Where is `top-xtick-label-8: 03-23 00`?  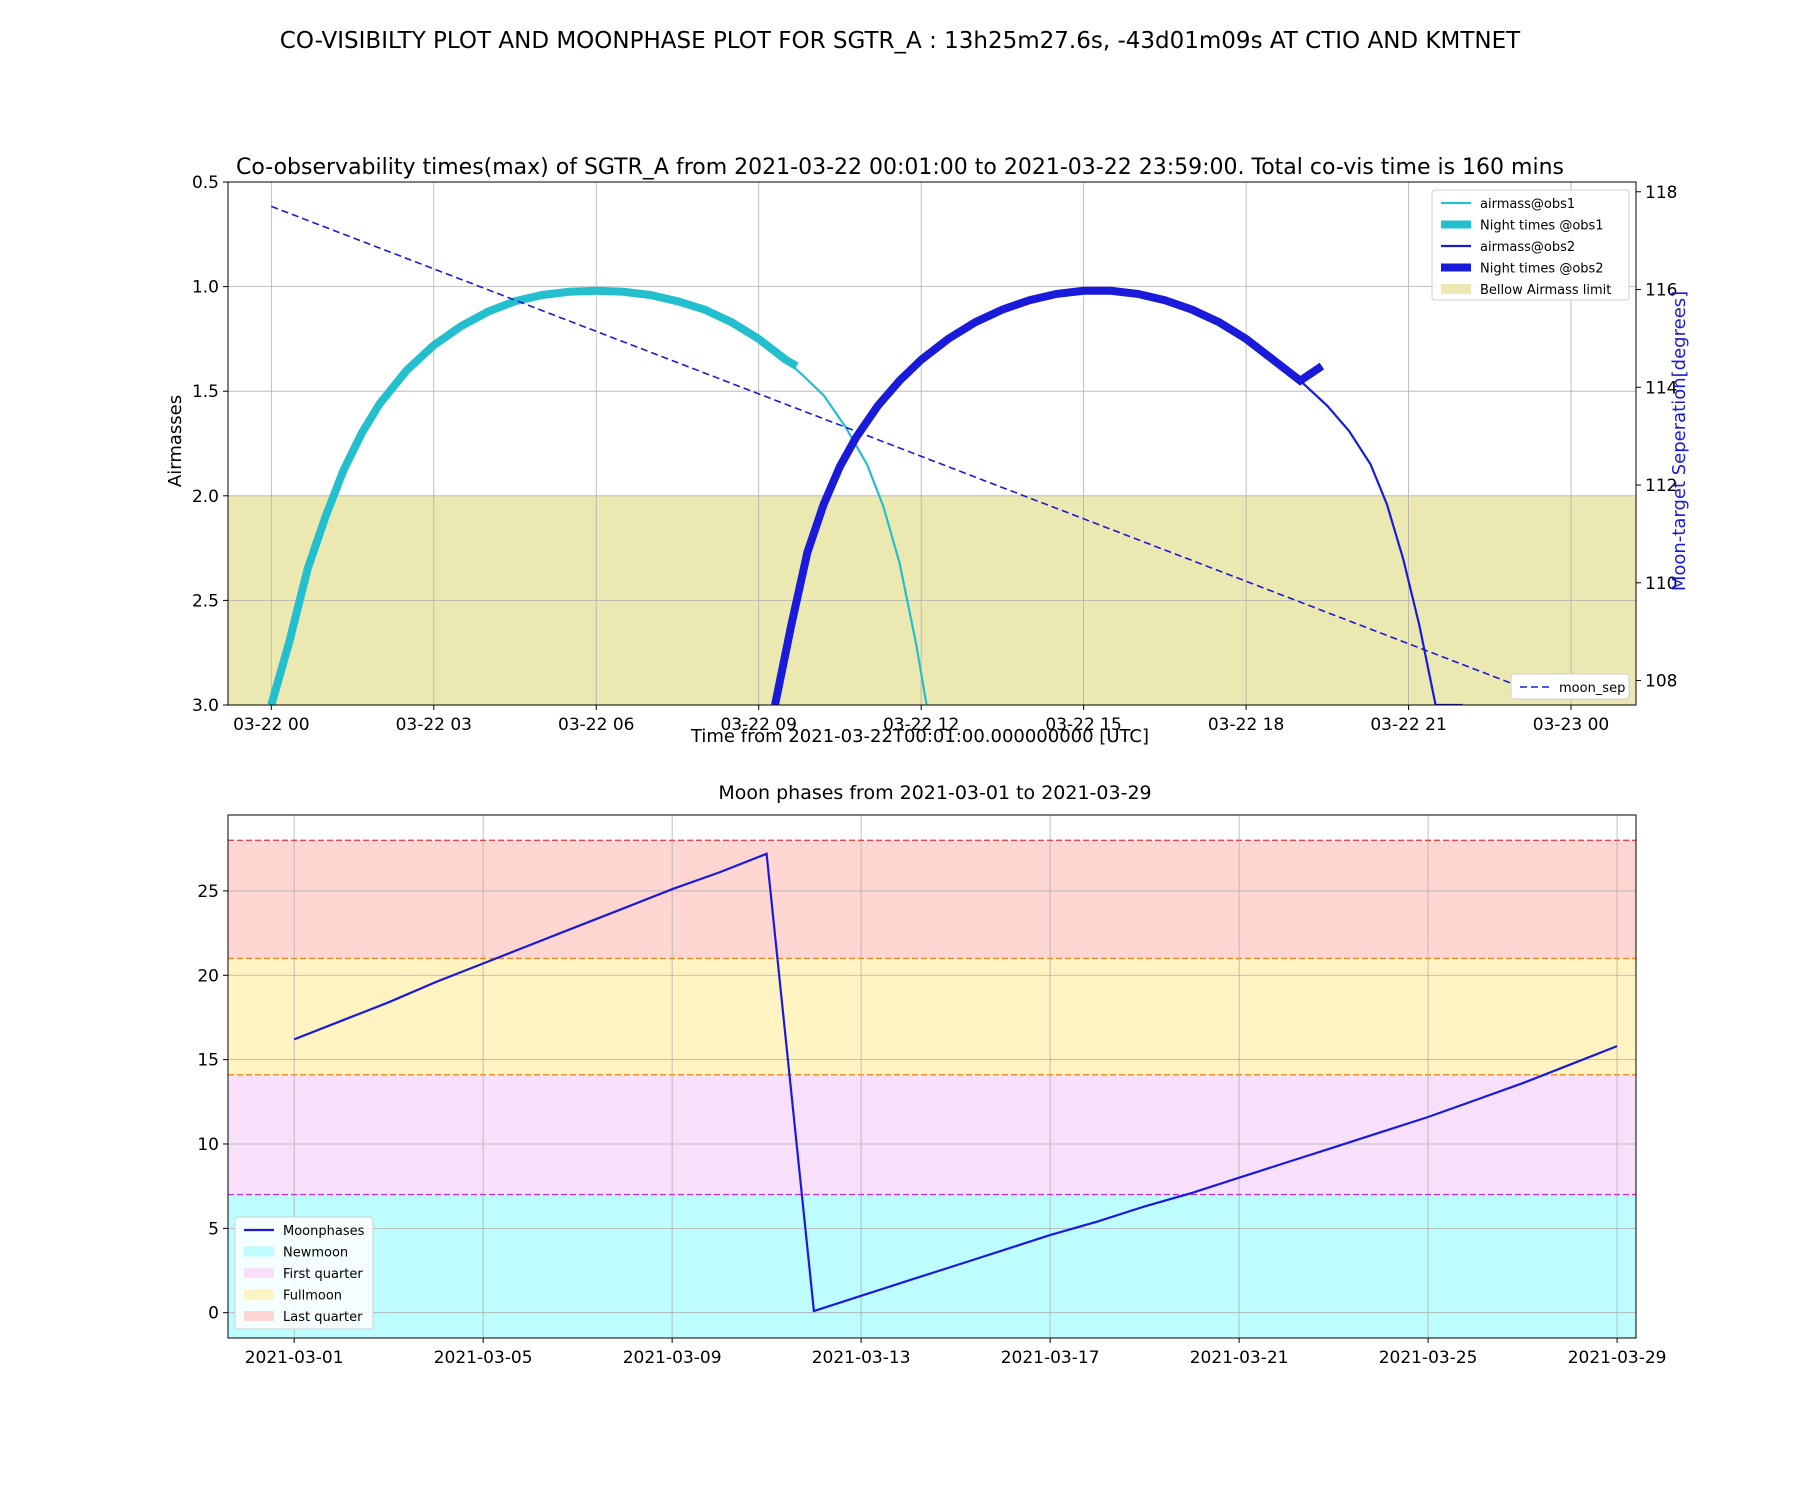
top-xtick-label-8: 03-23 00 is located at coordinates (1571, 725).